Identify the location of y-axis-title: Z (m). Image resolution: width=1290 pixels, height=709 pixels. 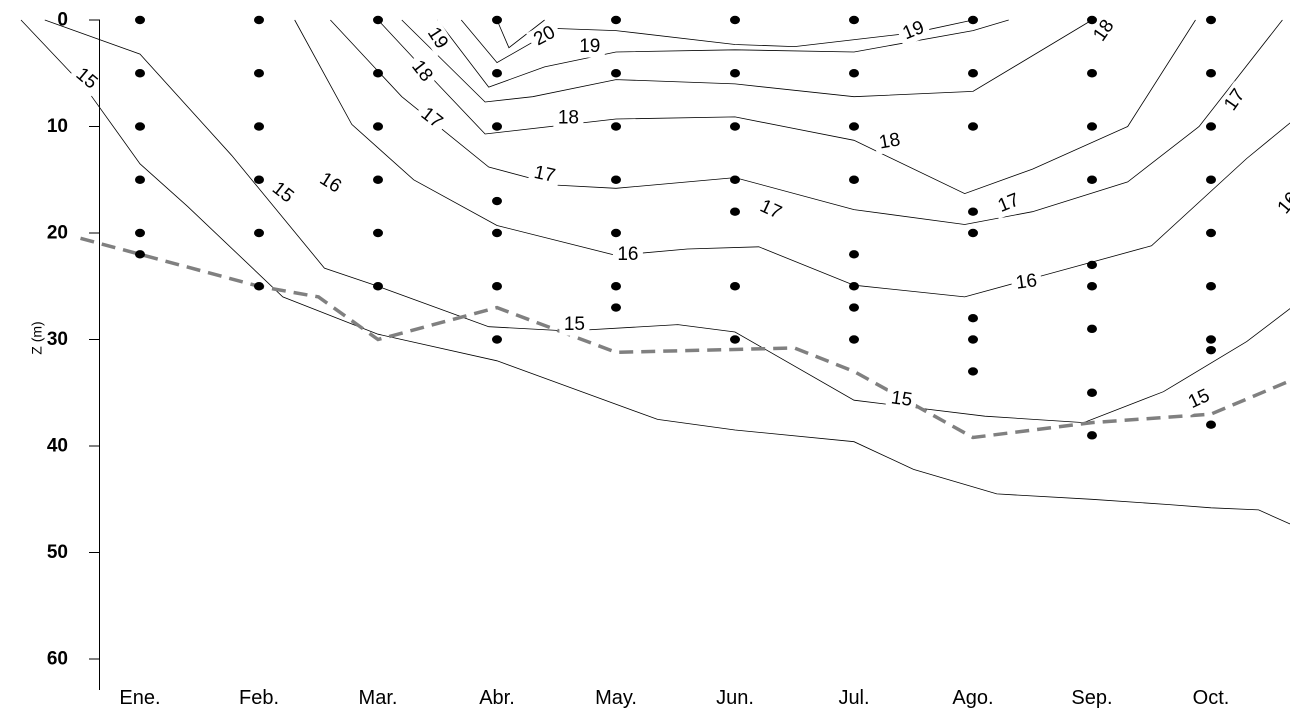
(37, 337).